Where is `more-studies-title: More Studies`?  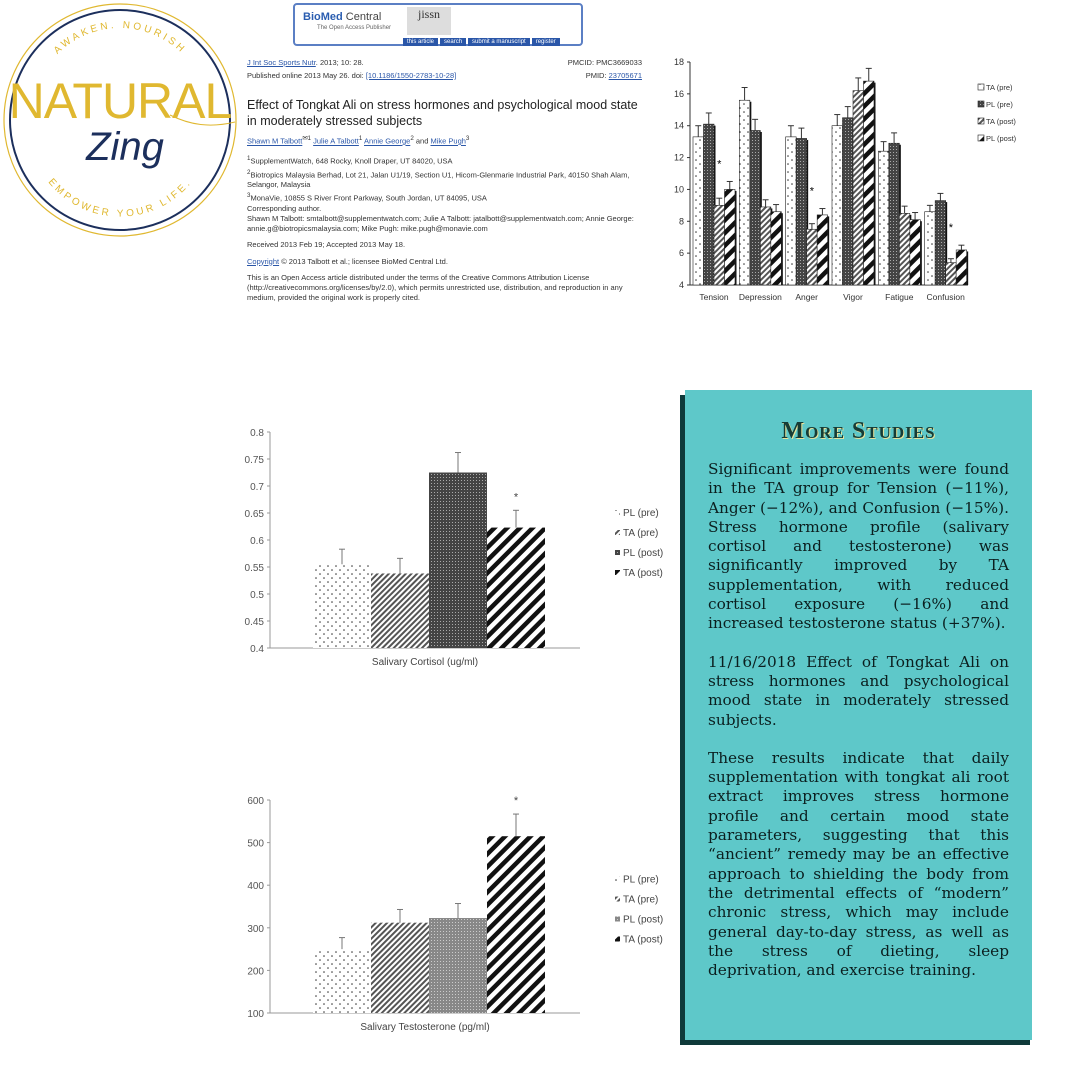
more-studies-title: More Studies is located at coordinates (858, 431).